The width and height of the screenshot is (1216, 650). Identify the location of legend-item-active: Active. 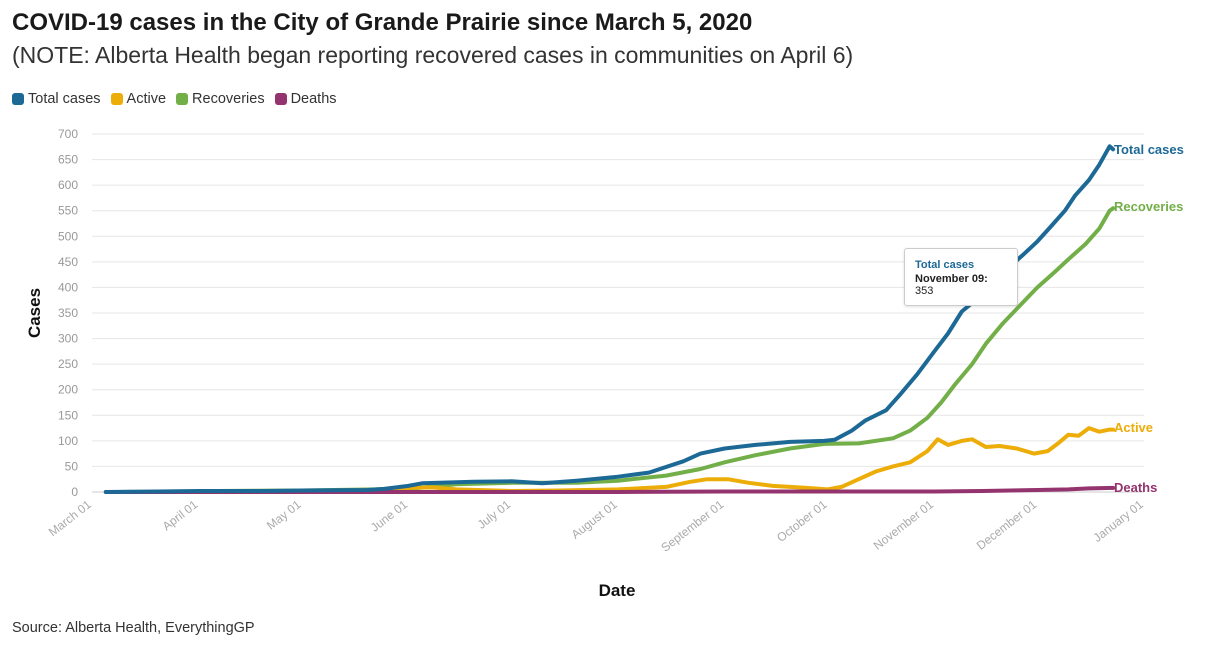
(138, 99).